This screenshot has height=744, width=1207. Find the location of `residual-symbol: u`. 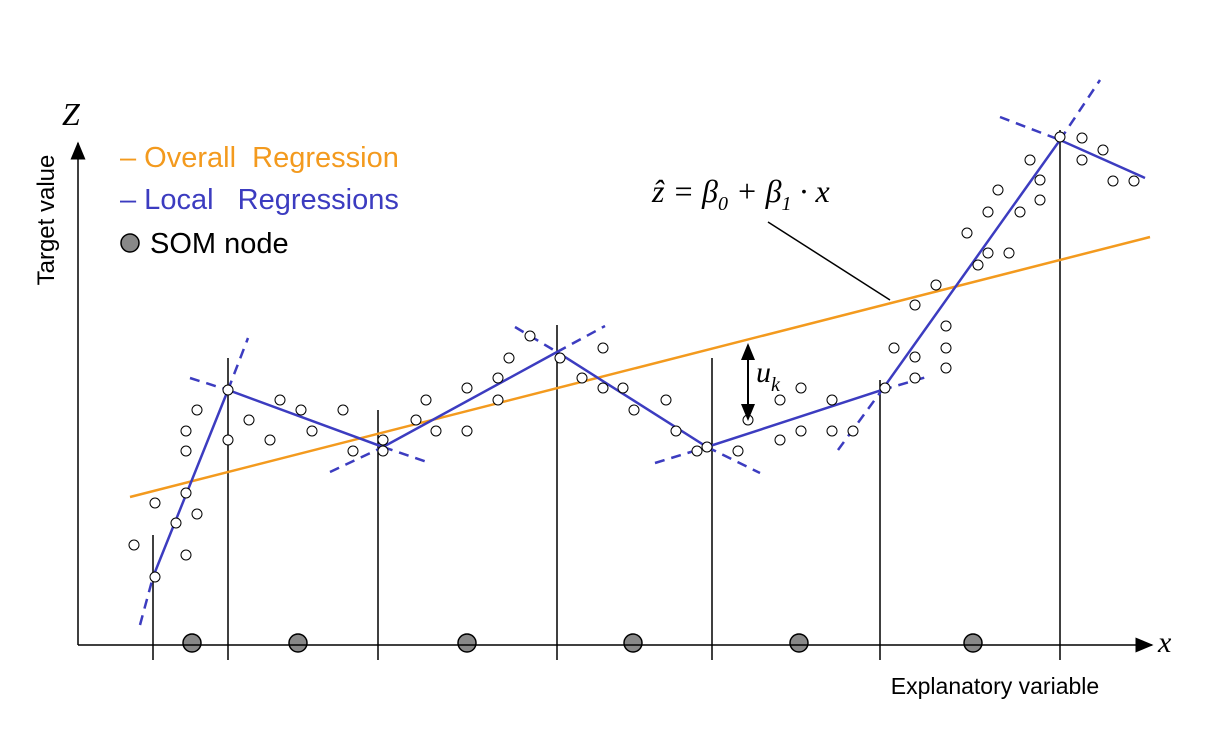

residual-symbol: u is located at coordinates (763, 372).